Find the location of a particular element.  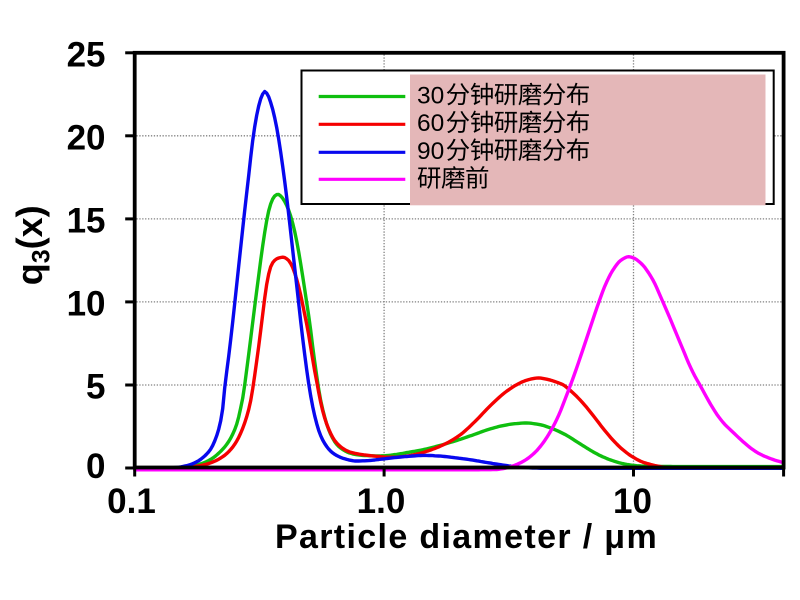

svg-text: q3(x) is located at coordinates (32, 245).